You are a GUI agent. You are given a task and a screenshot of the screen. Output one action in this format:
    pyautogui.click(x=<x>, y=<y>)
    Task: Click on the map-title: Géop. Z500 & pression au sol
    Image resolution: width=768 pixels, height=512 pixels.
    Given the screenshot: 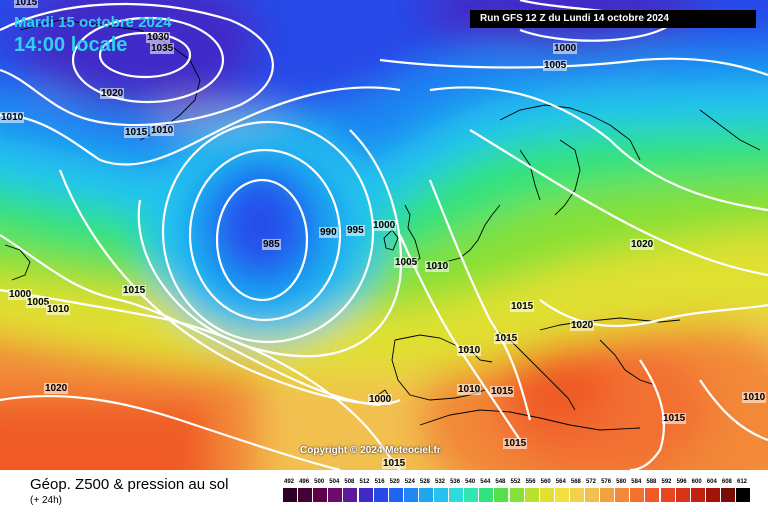 What is the action you would take?
    pyautogui.click(x=129, y=484)
    